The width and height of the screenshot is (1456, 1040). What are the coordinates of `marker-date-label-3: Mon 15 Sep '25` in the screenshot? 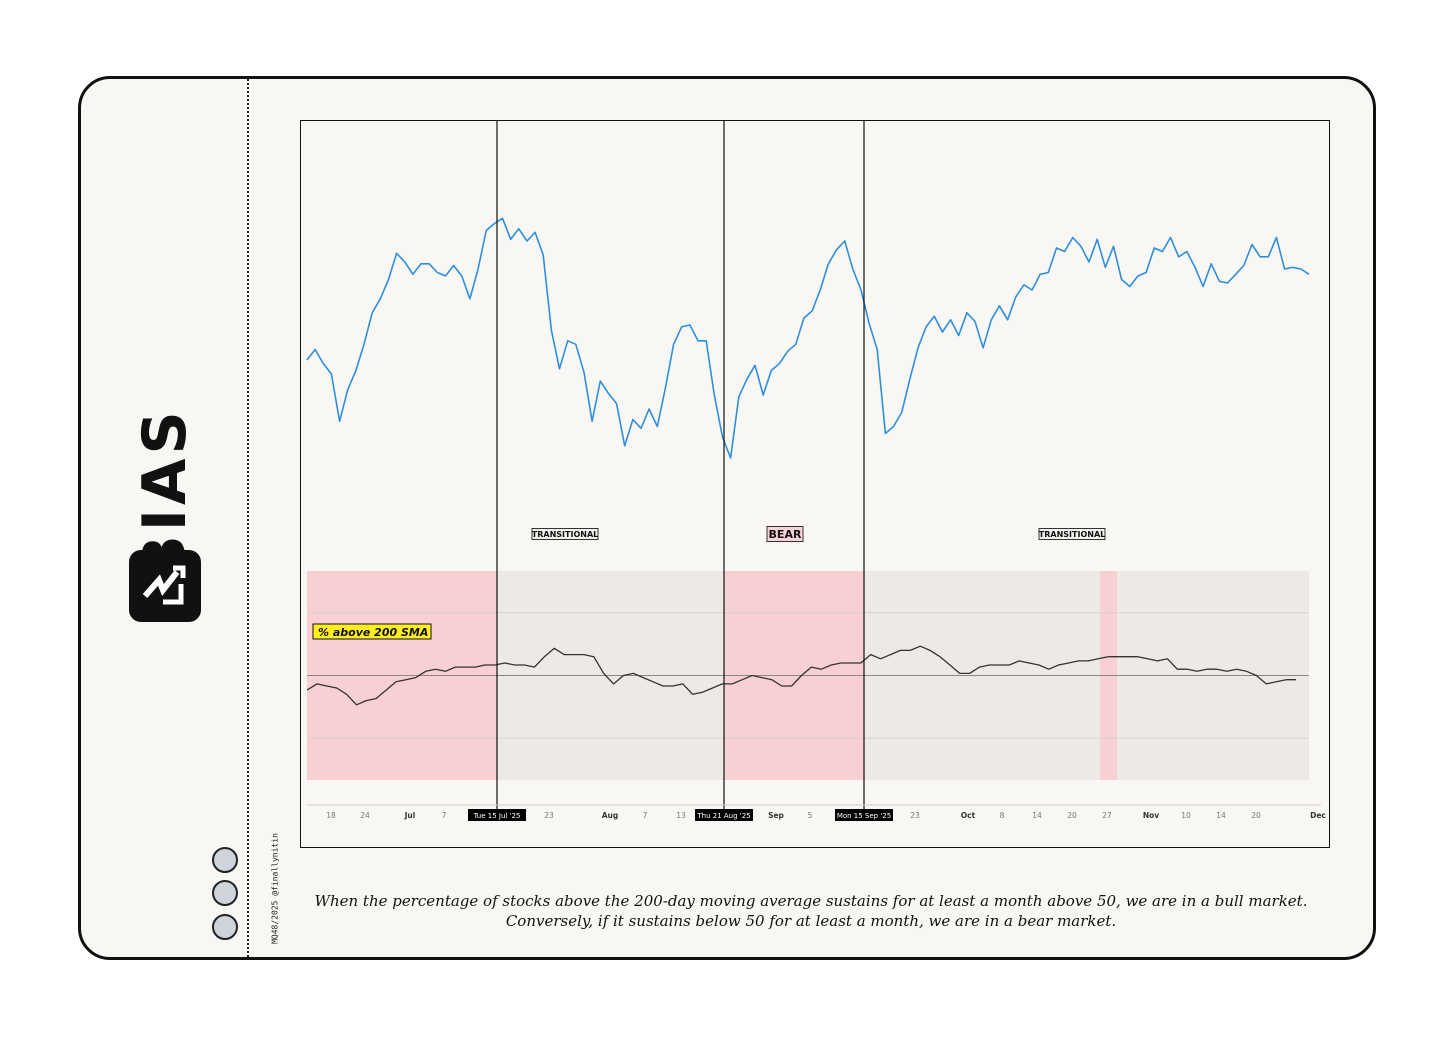 It's located at (864, 816).